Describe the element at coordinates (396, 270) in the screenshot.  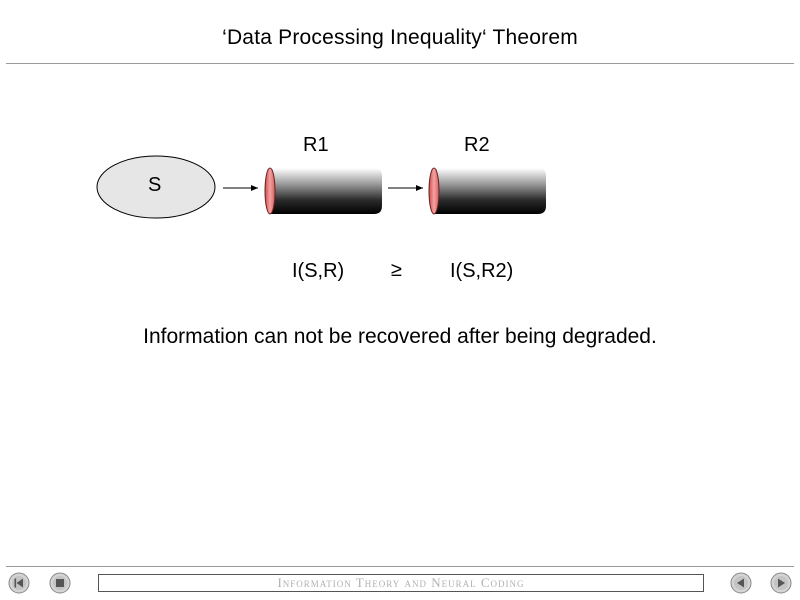
I see `inequality-symbol: ≥` at that location.